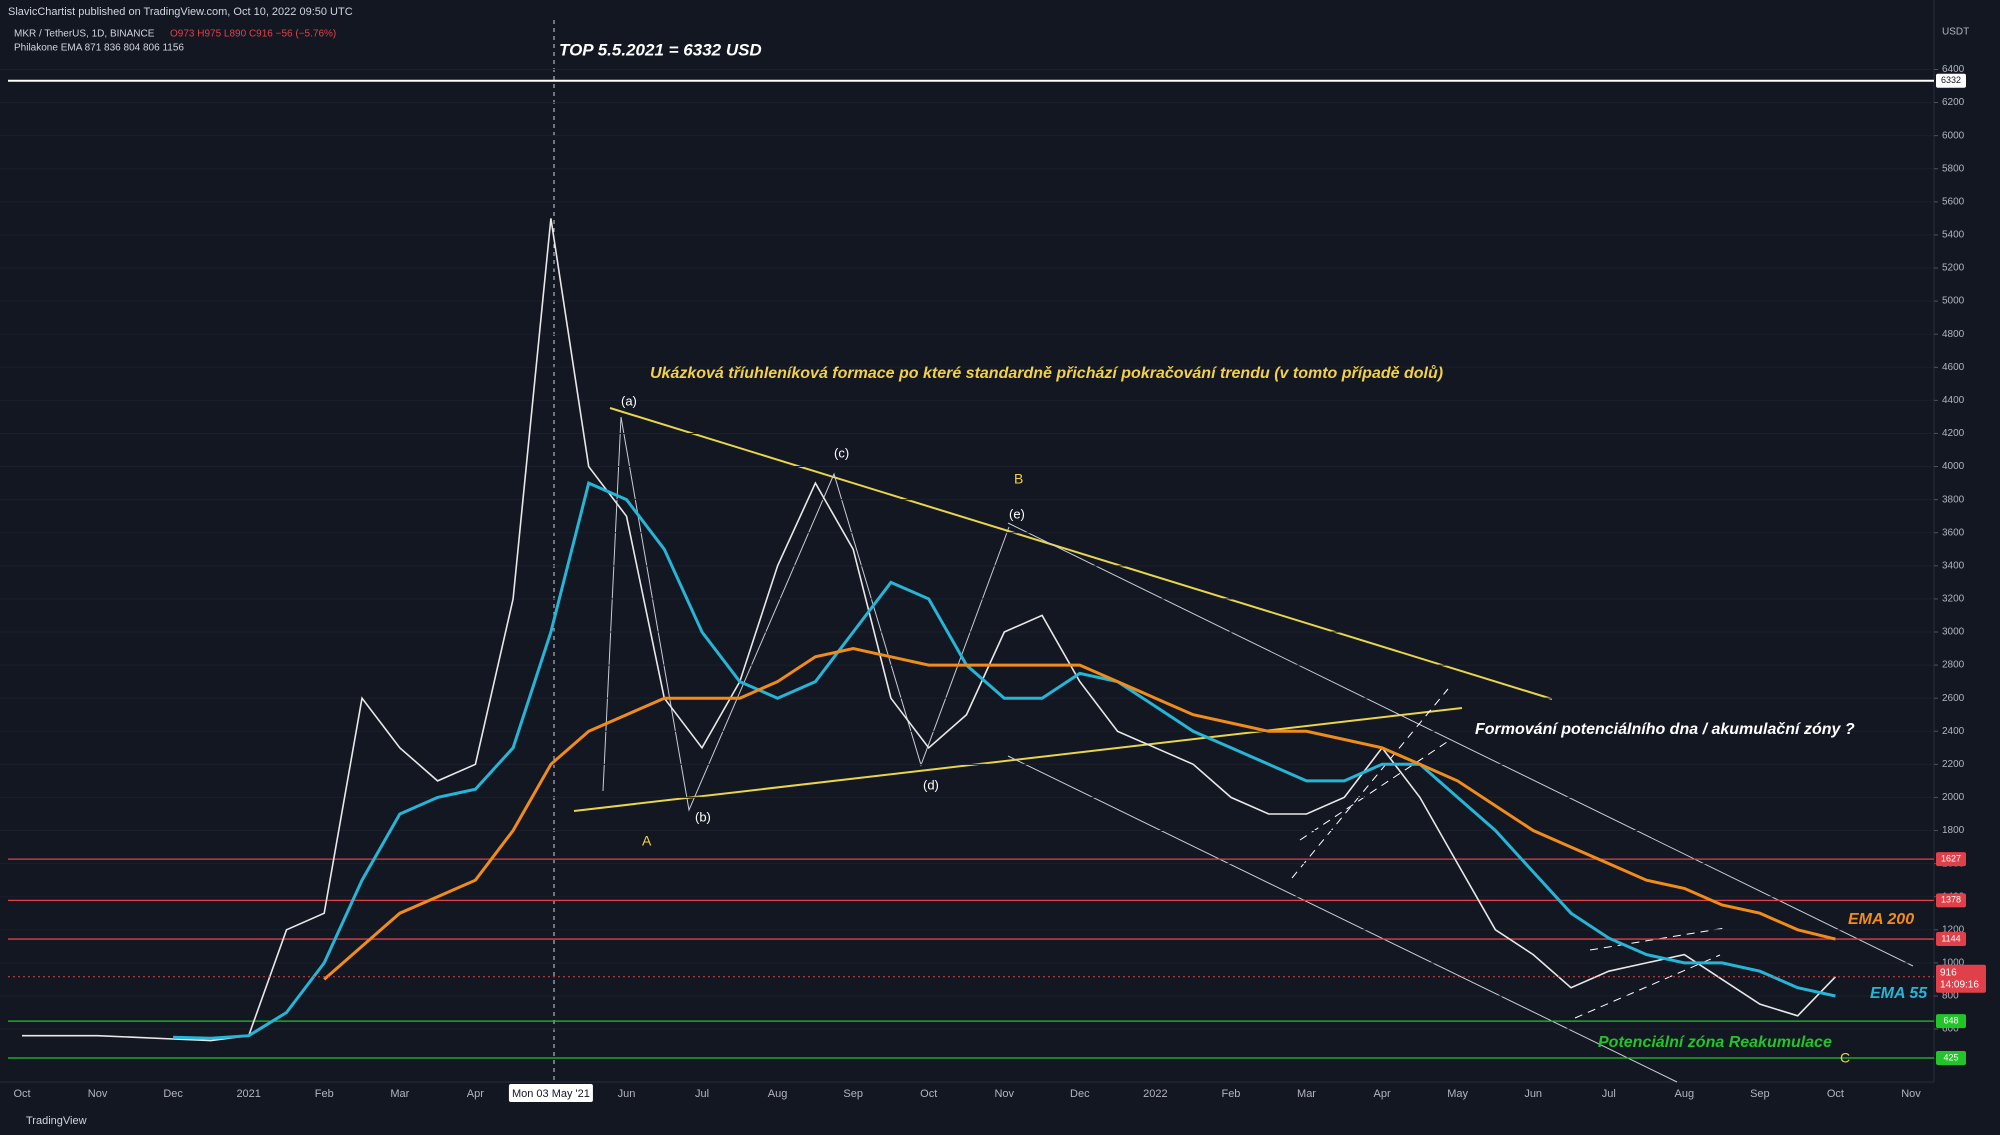 The image size is (2000, 1135). I want to click on symbol: MKR / TetherUS, 1D, BINANCE, so click(84, 34).